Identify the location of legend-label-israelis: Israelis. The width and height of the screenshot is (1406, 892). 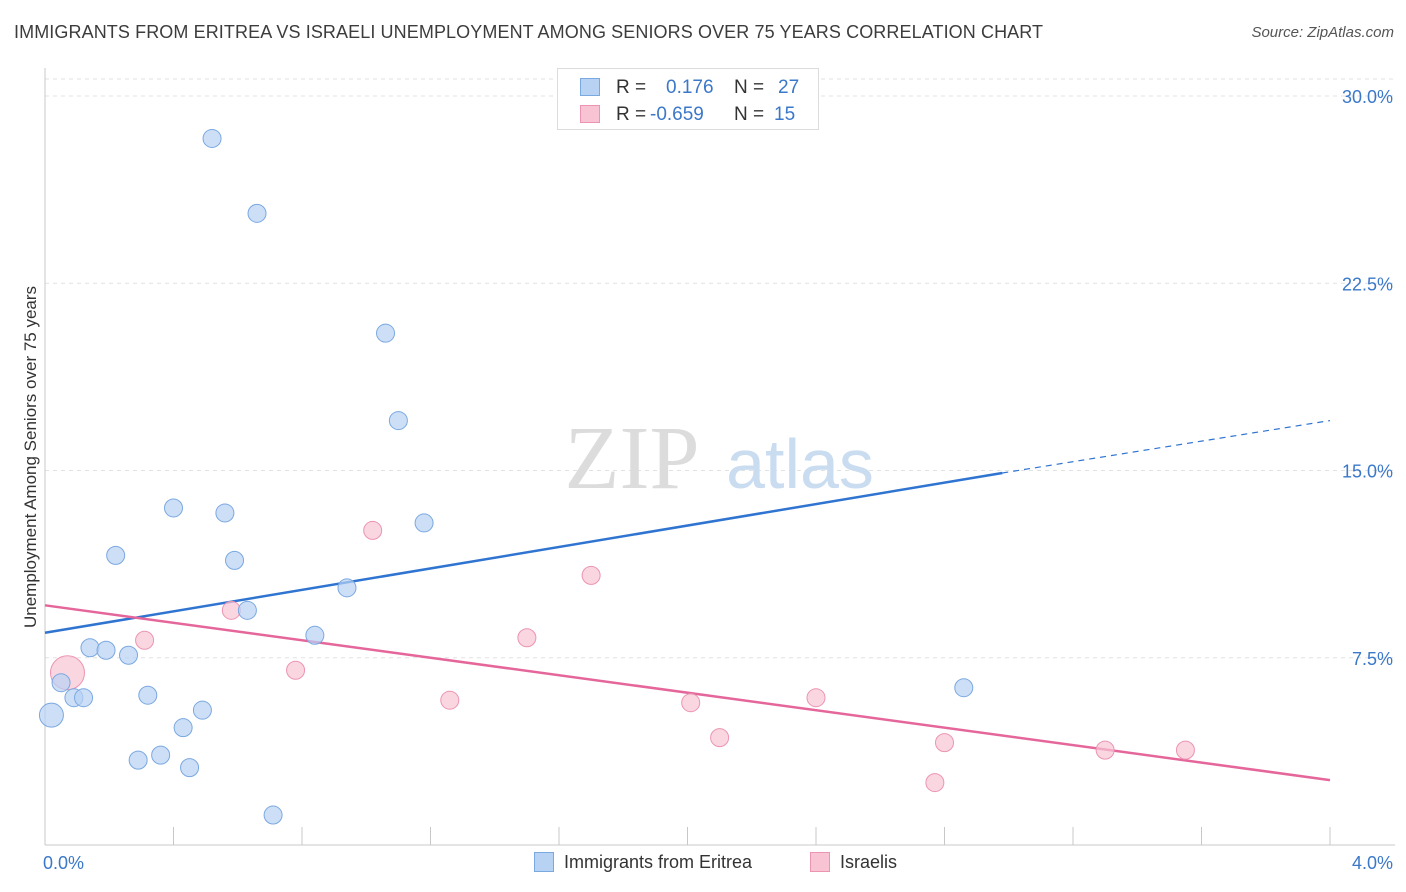
(869, 862).